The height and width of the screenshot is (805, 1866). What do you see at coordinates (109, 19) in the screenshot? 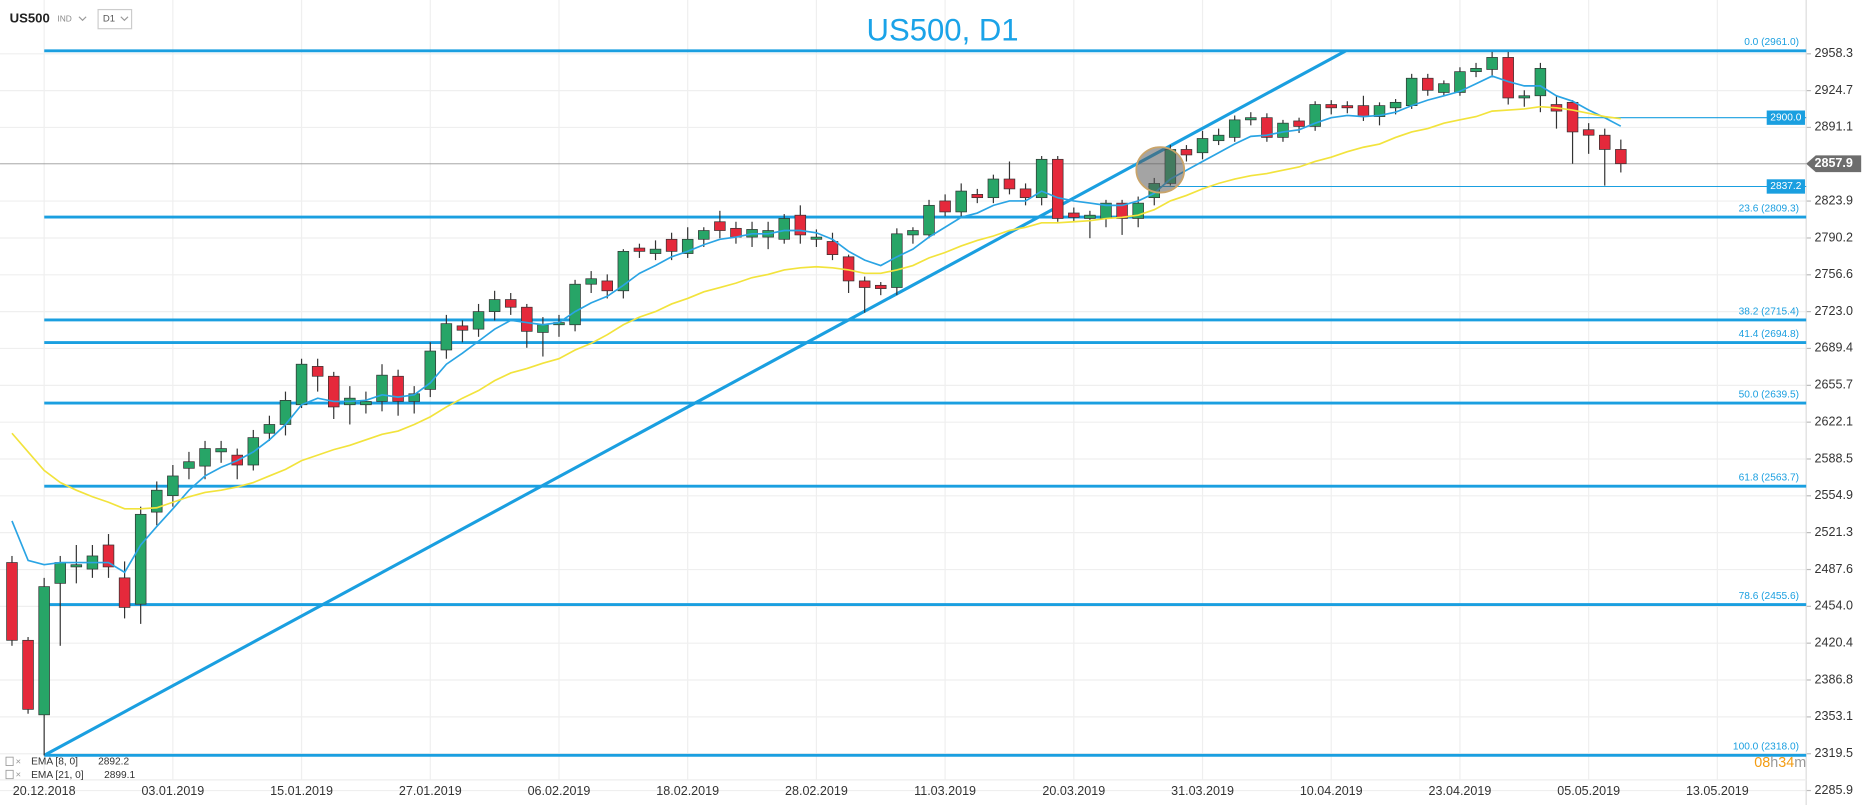
I see `timeframe: D1` at bounding box center [109, 19].